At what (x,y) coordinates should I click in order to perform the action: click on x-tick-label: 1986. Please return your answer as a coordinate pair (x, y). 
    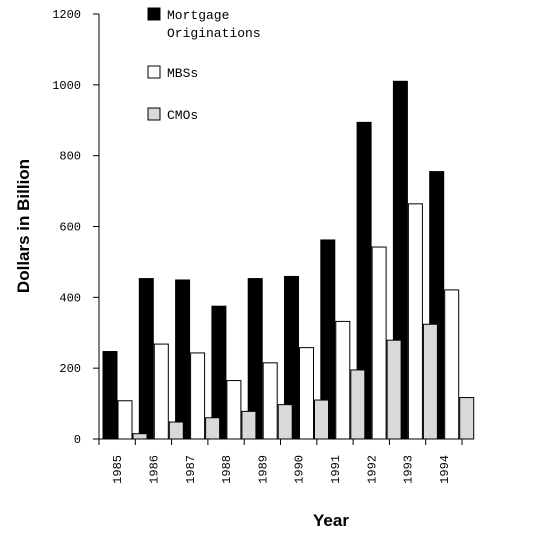
    Looking at the image, I should click on (154, 469).